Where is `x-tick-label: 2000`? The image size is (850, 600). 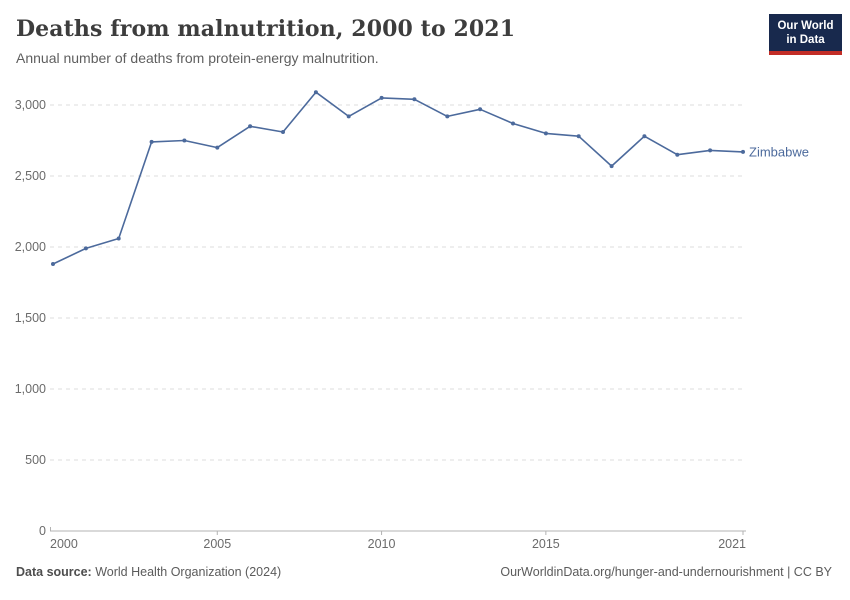
x-tick-label: 2000 is located at coordinates (64, 544).